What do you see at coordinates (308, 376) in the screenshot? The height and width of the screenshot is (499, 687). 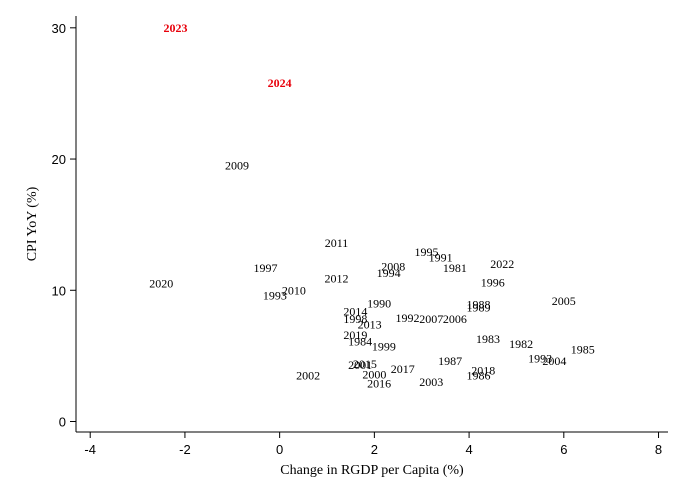 I see `data-point-label: 2002` at bounding box center [308, 376].